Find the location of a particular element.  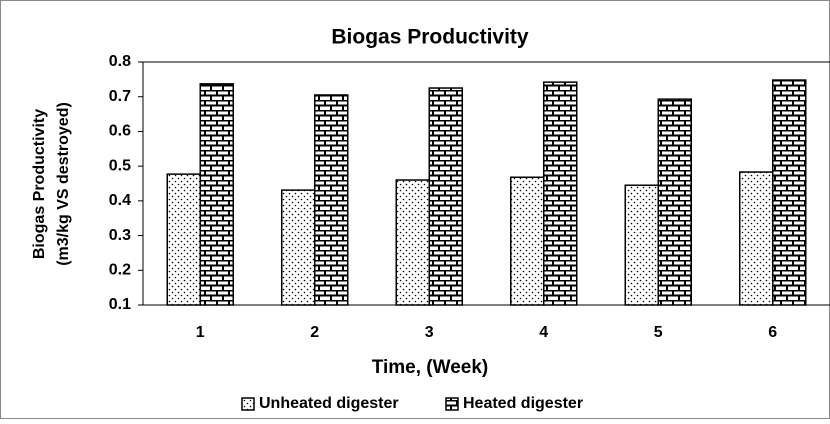

y-tick-label: 0.2 is located at coordinates (120, 270).